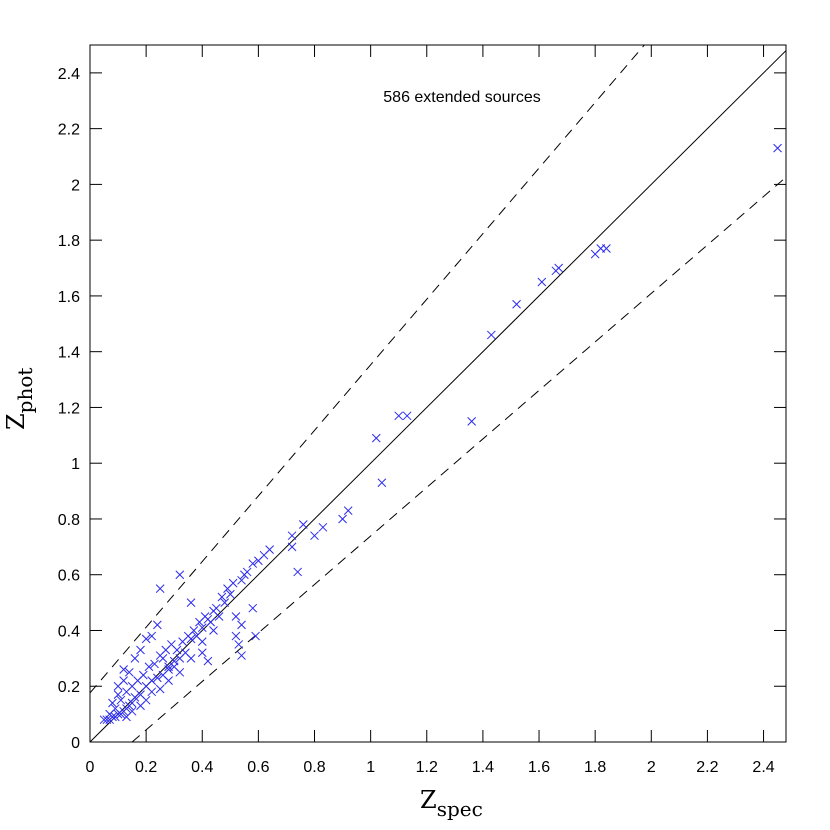 The height and width of the screenshot is (830, 830). Describe the element at coordinates (461, 97) in the screenshot. I see `annotation: 586 extended sources` at that location.